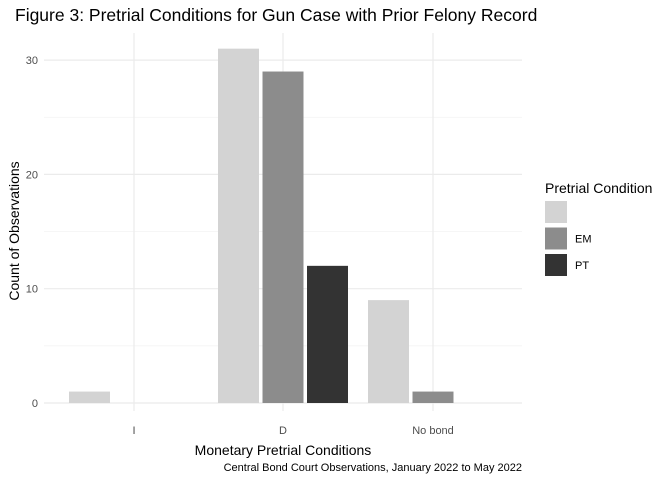 The height and width of the screenshot is (480, 672). I want to click on x-axis-title: Monetary Pretrial Conditions, so click(283, 450).